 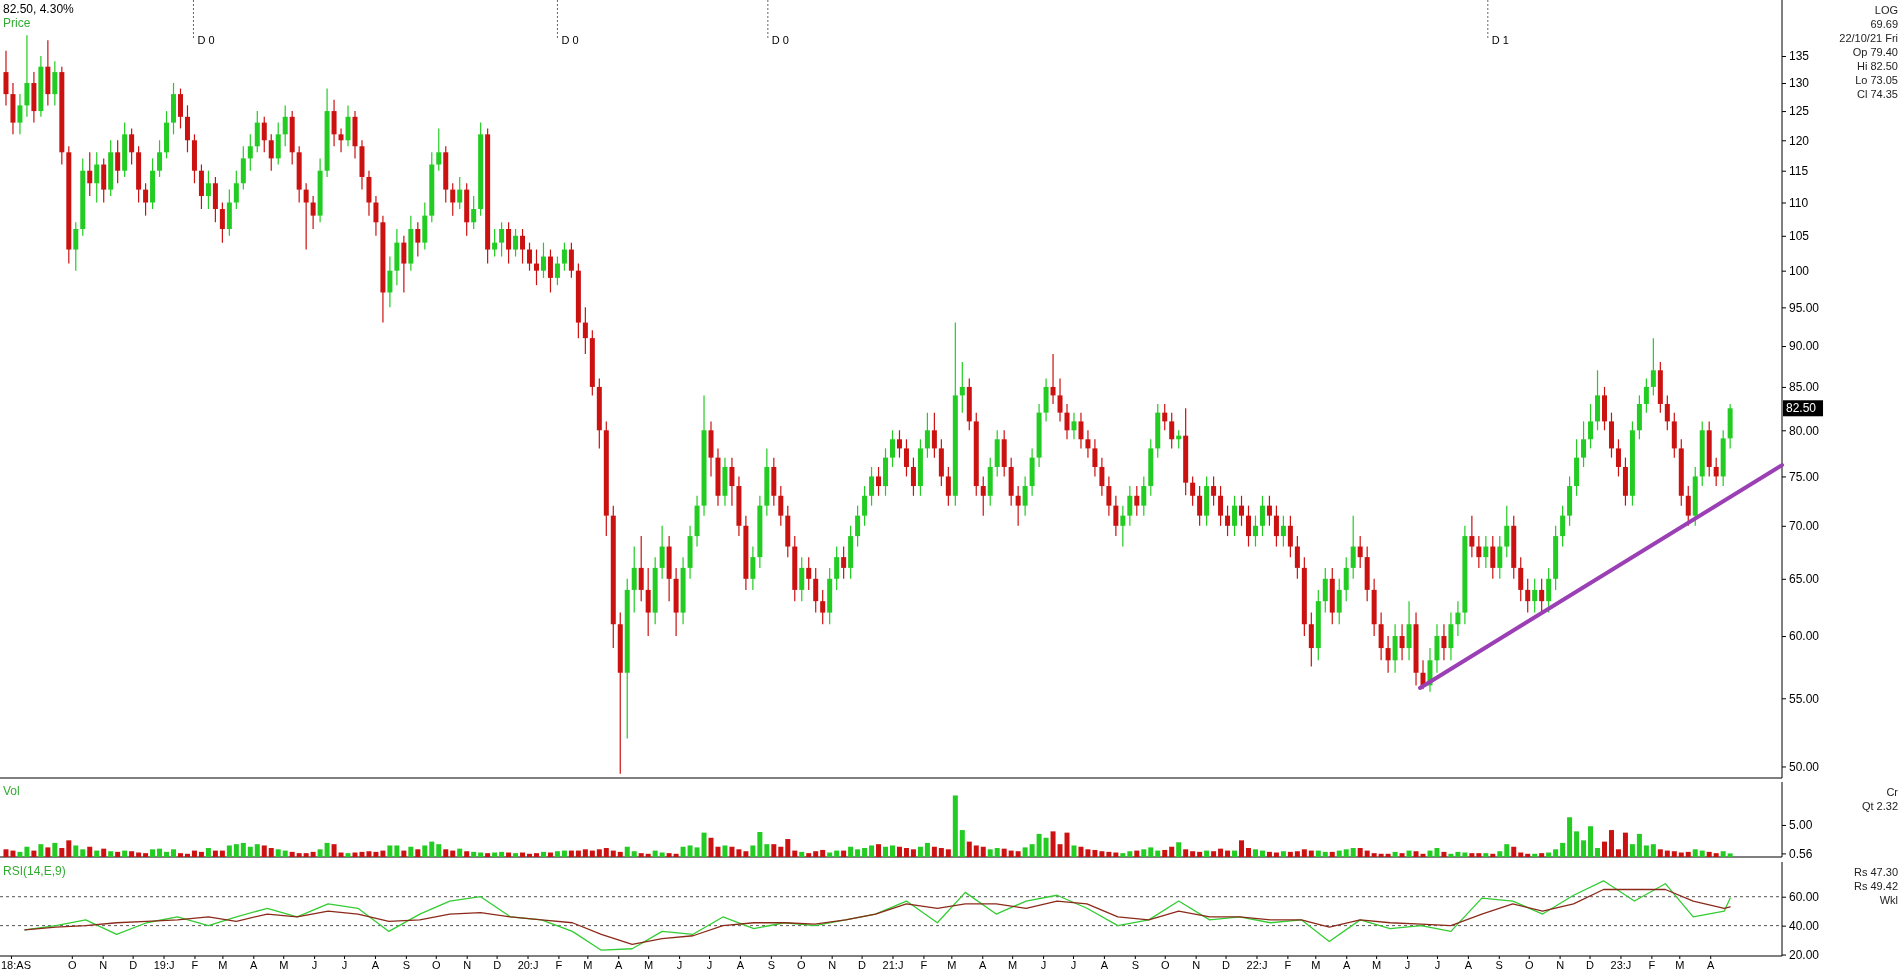 I want to click on x-tick-label: 21:J, so click(x=893, y=964).